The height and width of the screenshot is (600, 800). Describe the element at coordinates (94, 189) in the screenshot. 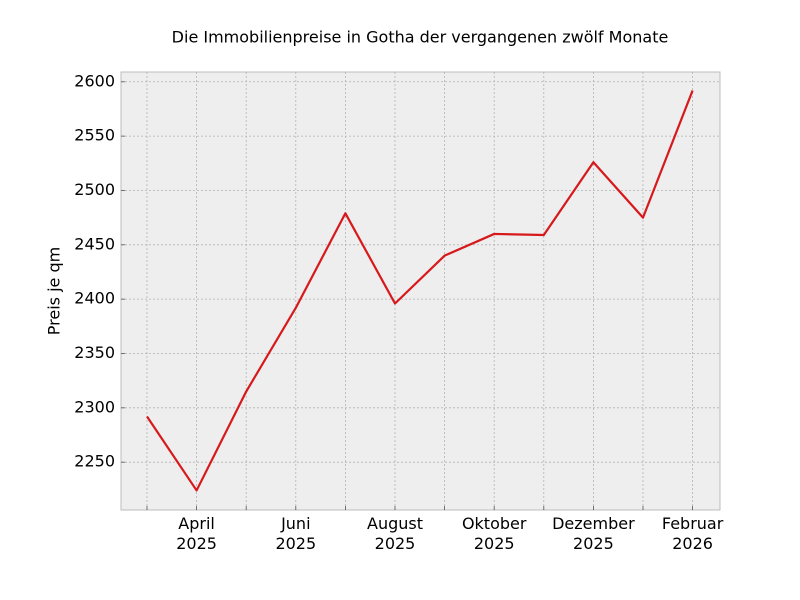

I see `y-tick-label: 2500` at that location.